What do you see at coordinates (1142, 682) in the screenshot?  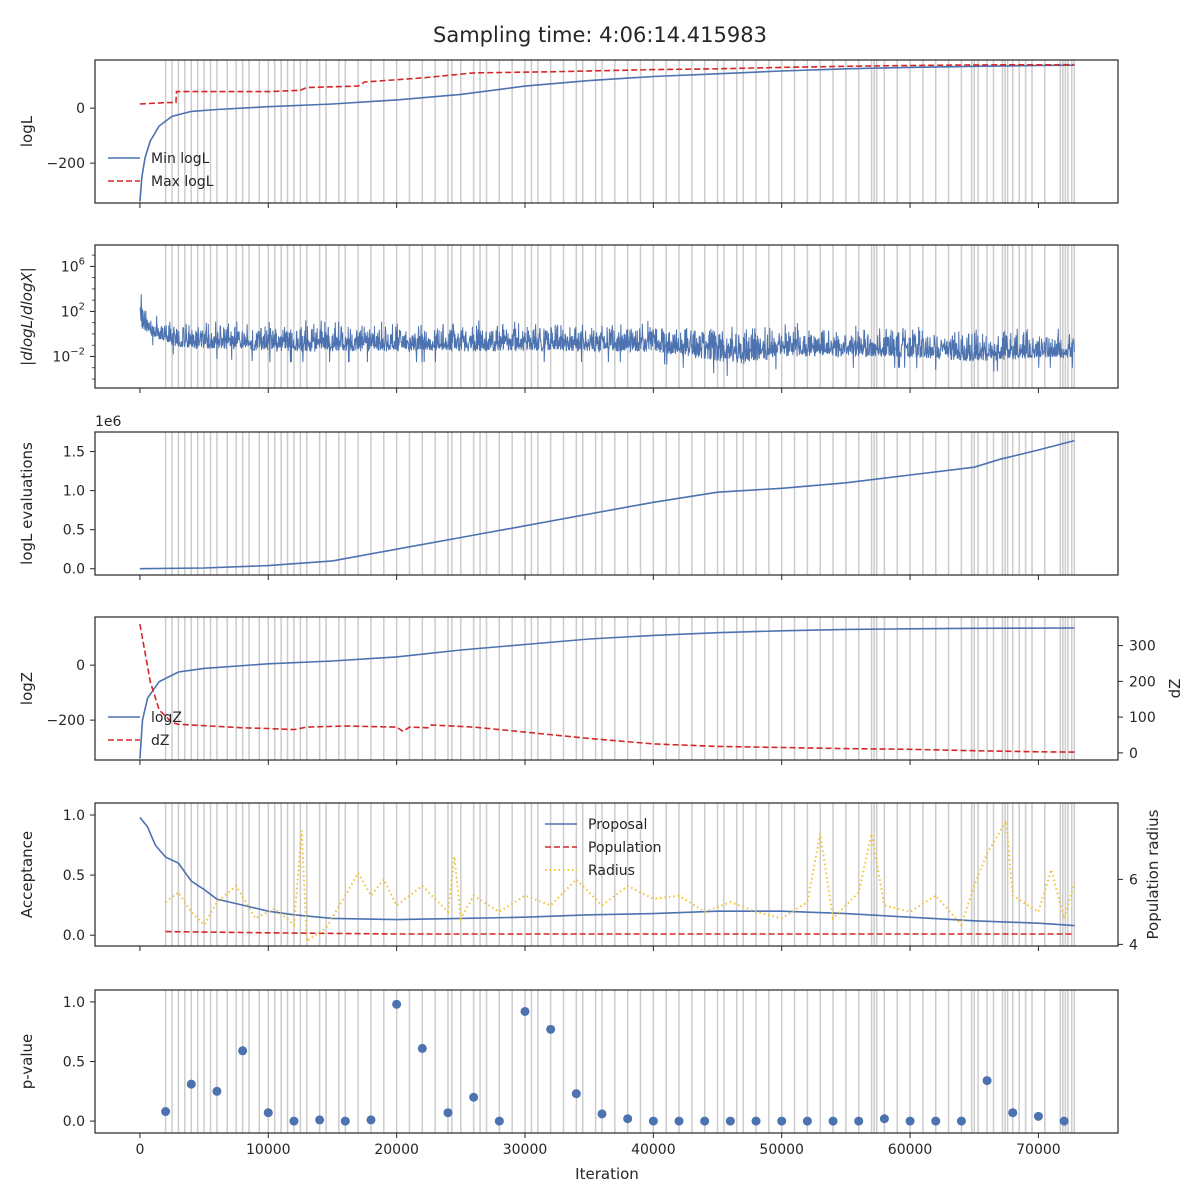 I see `y-right-tick-label: 200` at bounding box center [1142, 682].